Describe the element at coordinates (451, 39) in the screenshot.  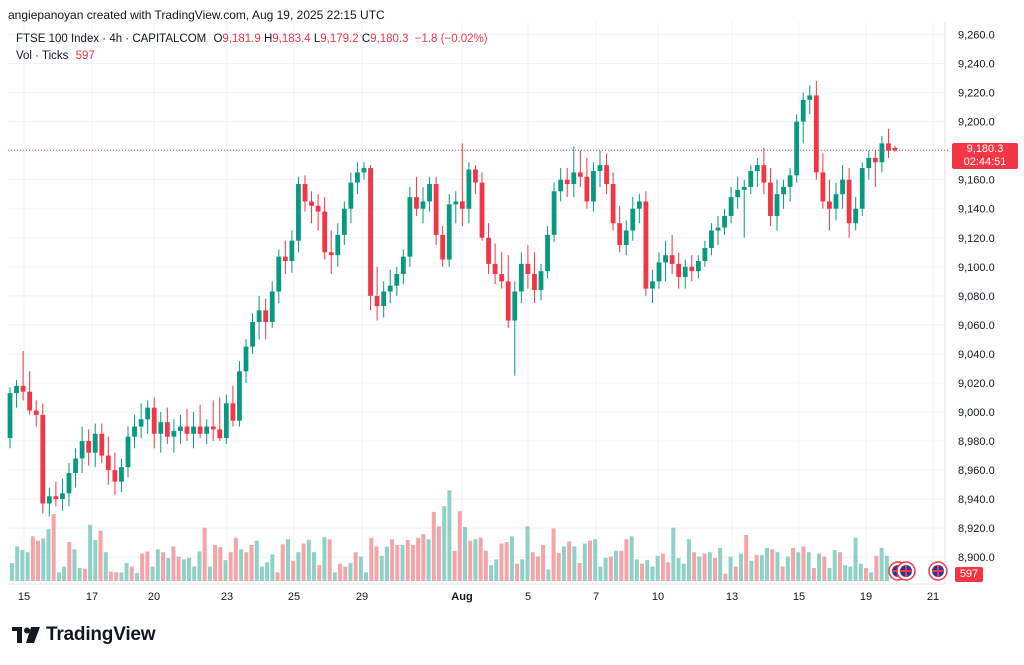
I see `change-value: −1.8 (−0.02%)` at that location.